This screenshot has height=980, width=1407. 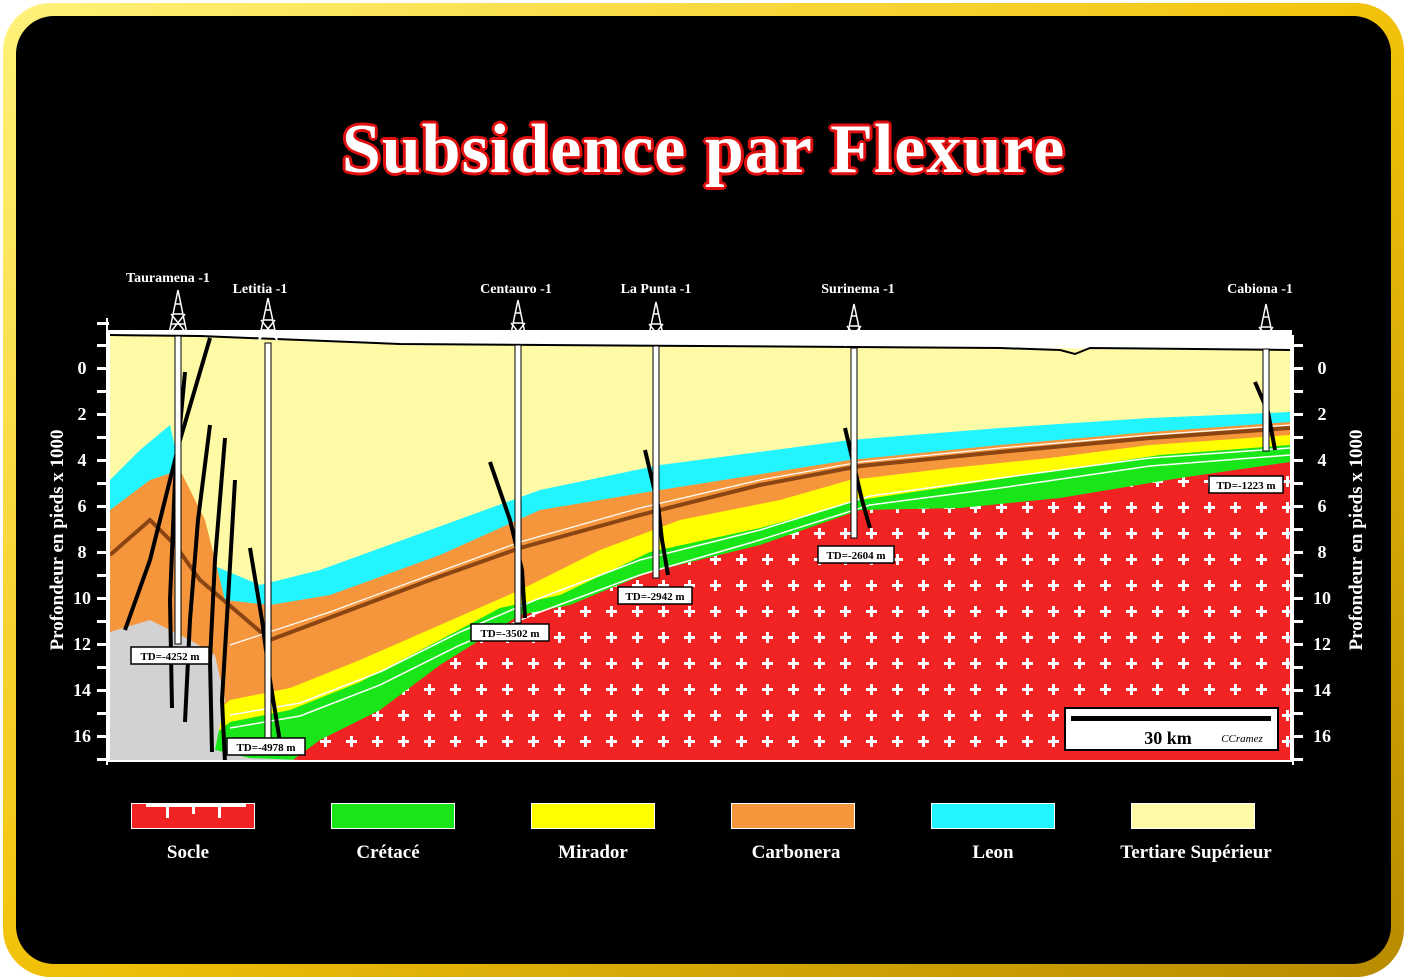 What do you see at coordinates (1168, 738) in the screenshot?
I see `scale-bar-label: 30 km` at bounding box center [1168, 738].